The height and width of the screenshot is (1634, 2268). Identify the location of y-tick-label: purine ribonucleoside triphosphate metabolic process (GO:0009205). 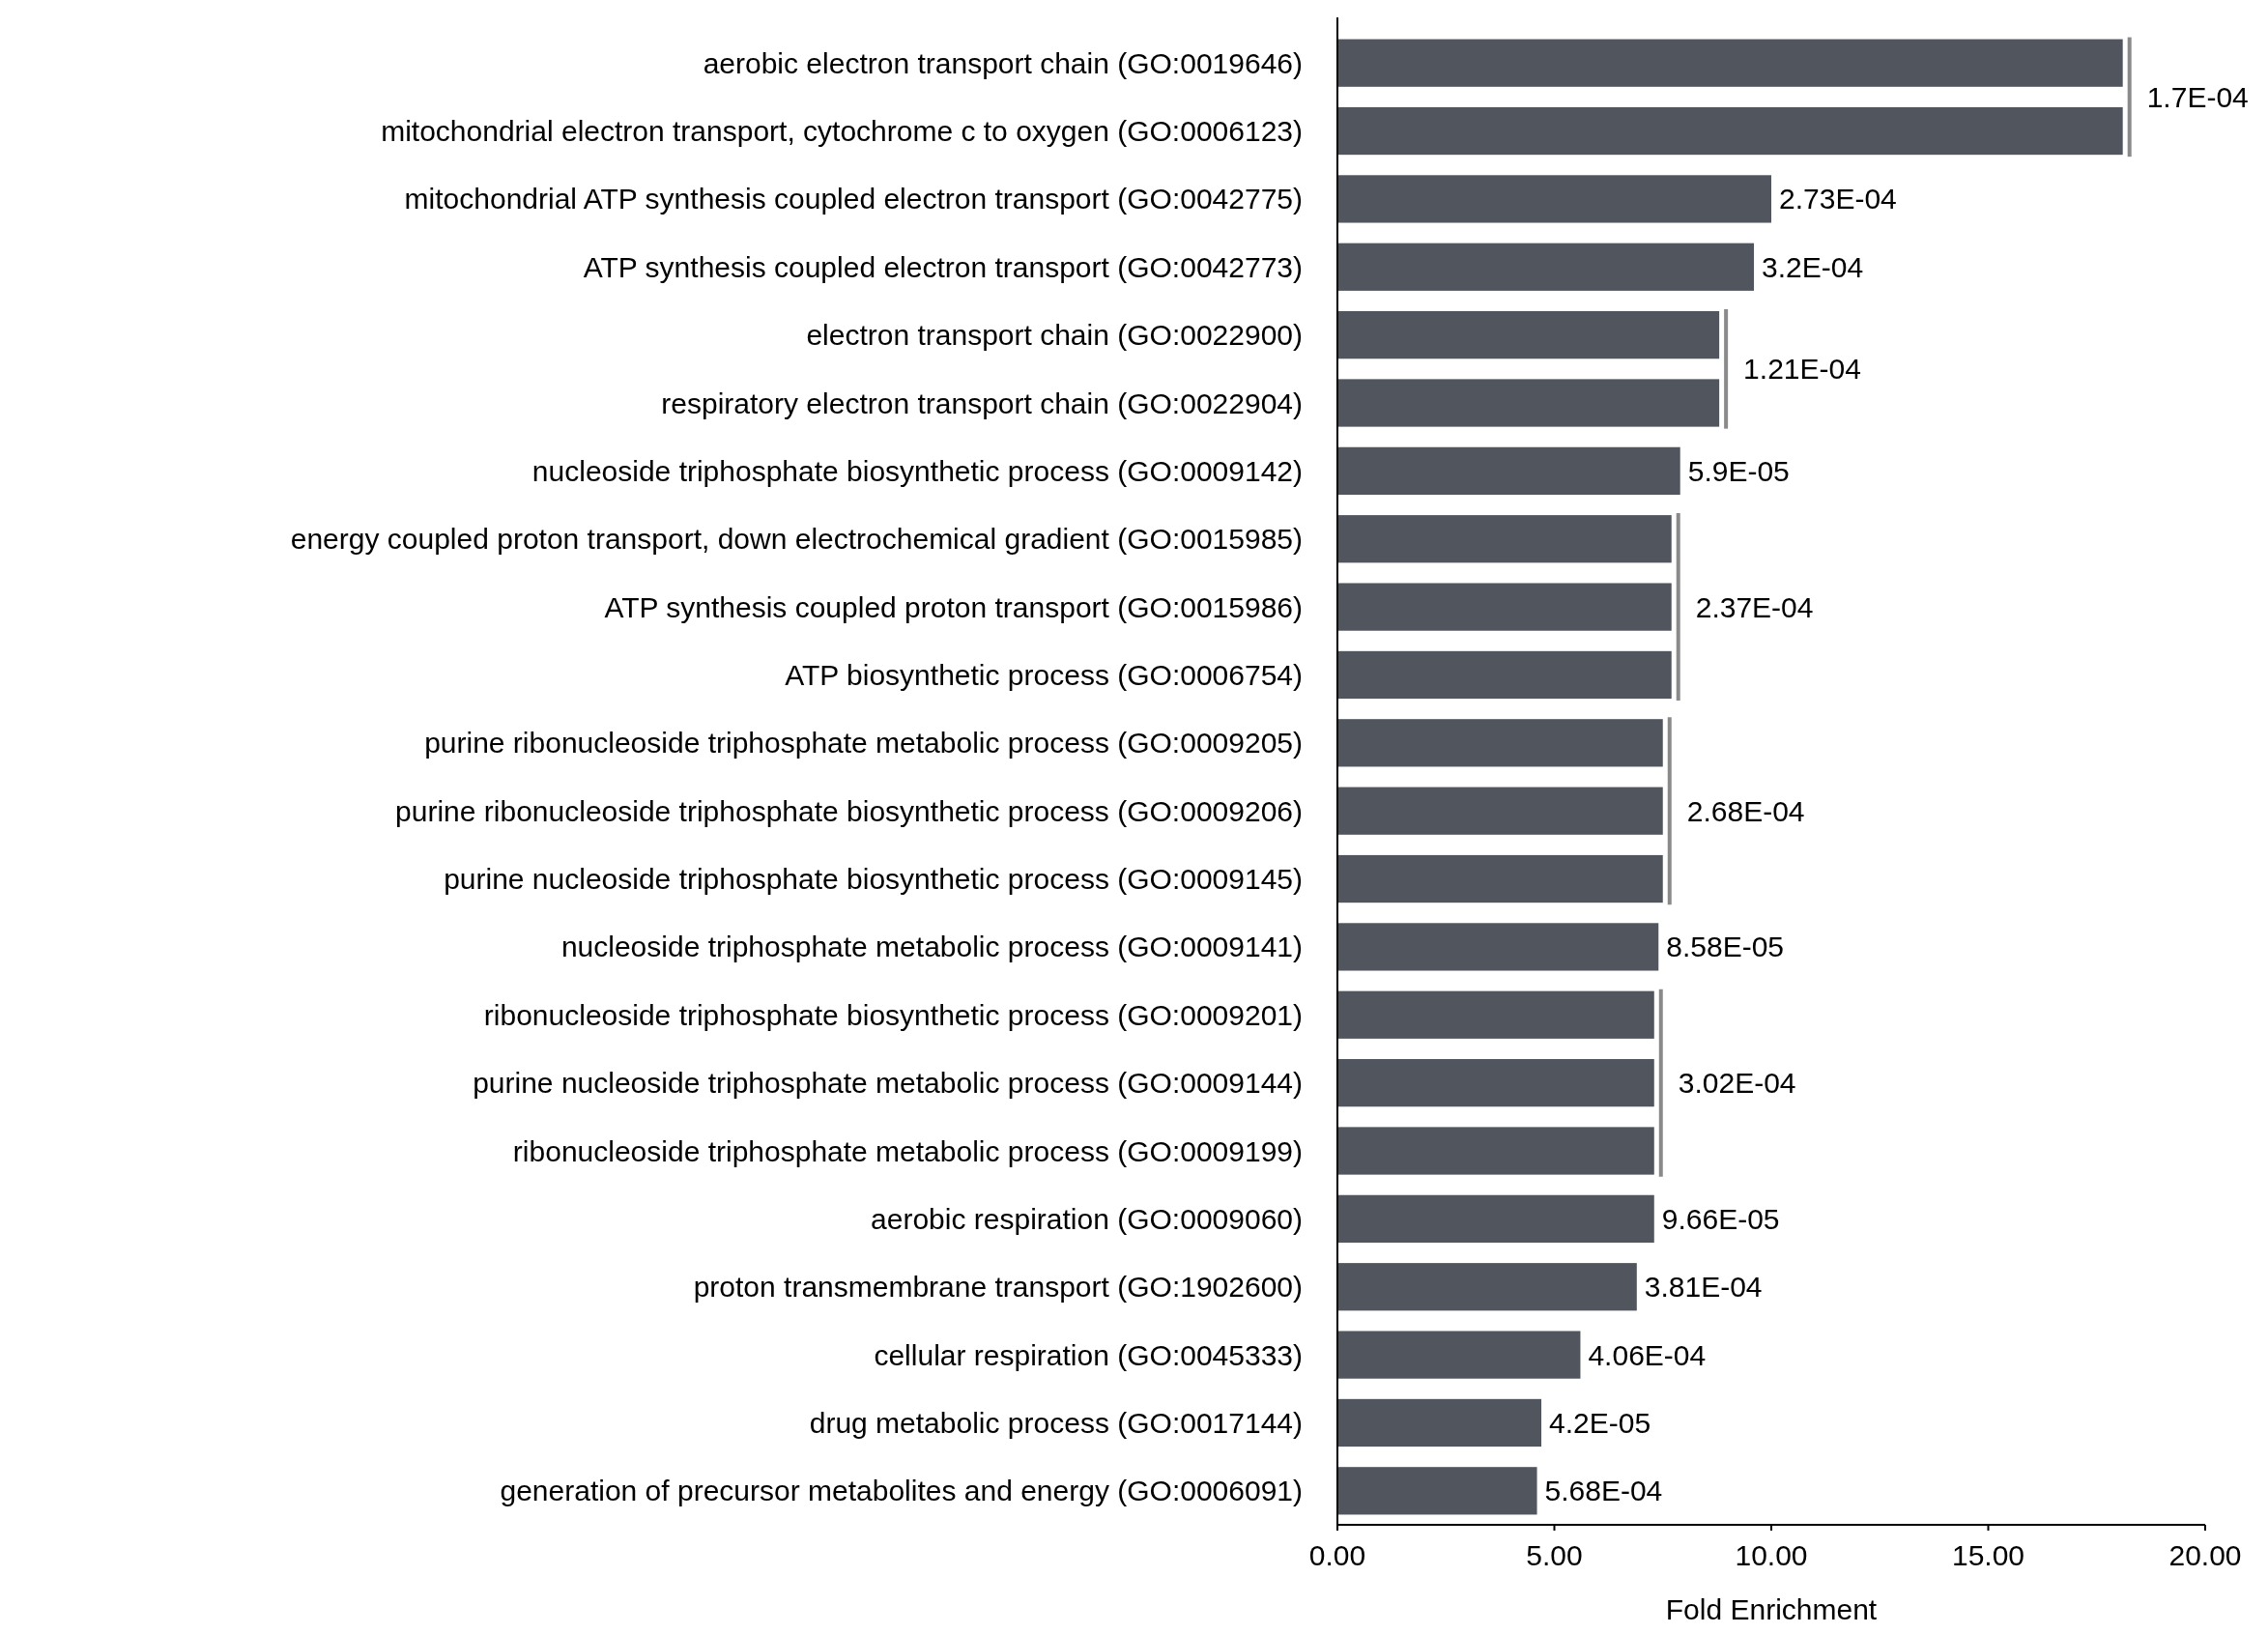
(863, 744).